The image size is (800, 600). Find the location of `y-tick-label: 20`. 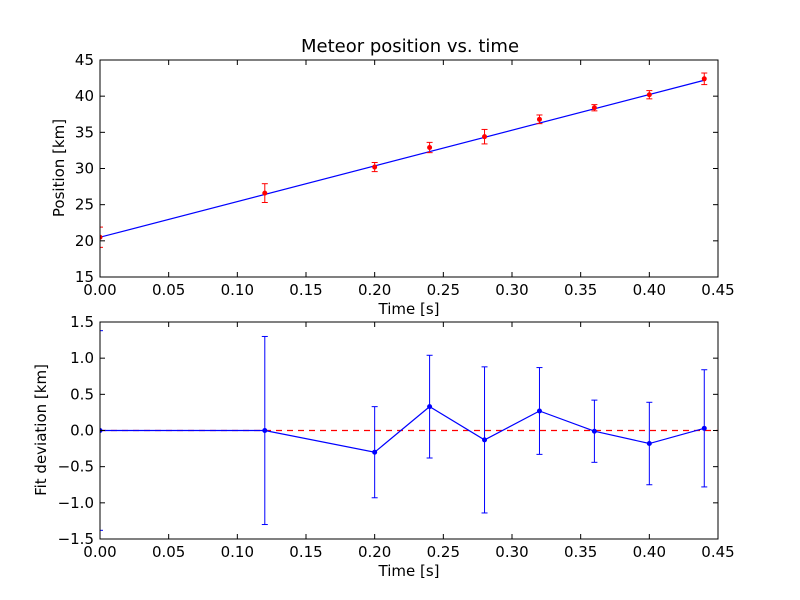

y-tick-label: 20 is located at coordinates (84, 241).